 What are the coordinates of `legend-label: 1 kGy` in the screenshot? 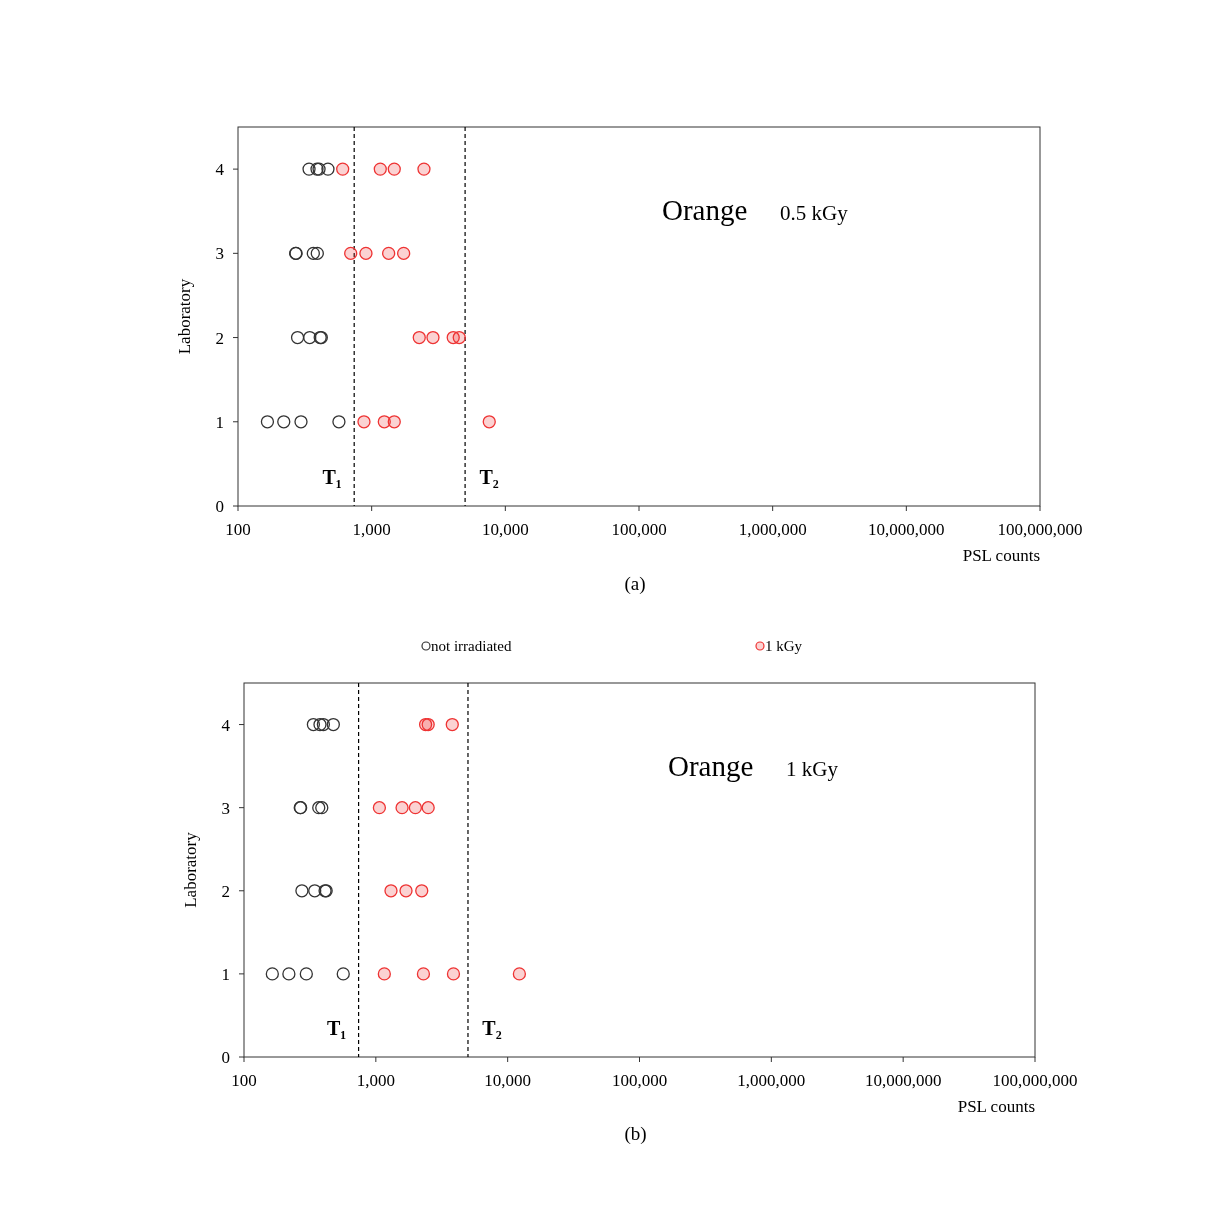 It's located at (784, 646).